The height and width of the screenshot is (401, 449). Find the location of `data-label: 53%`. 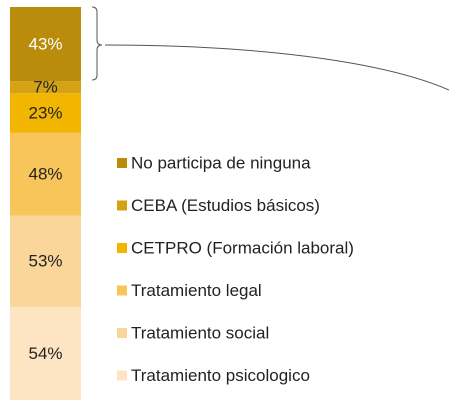

data-label: 53% is located at coordinates (45, 261).